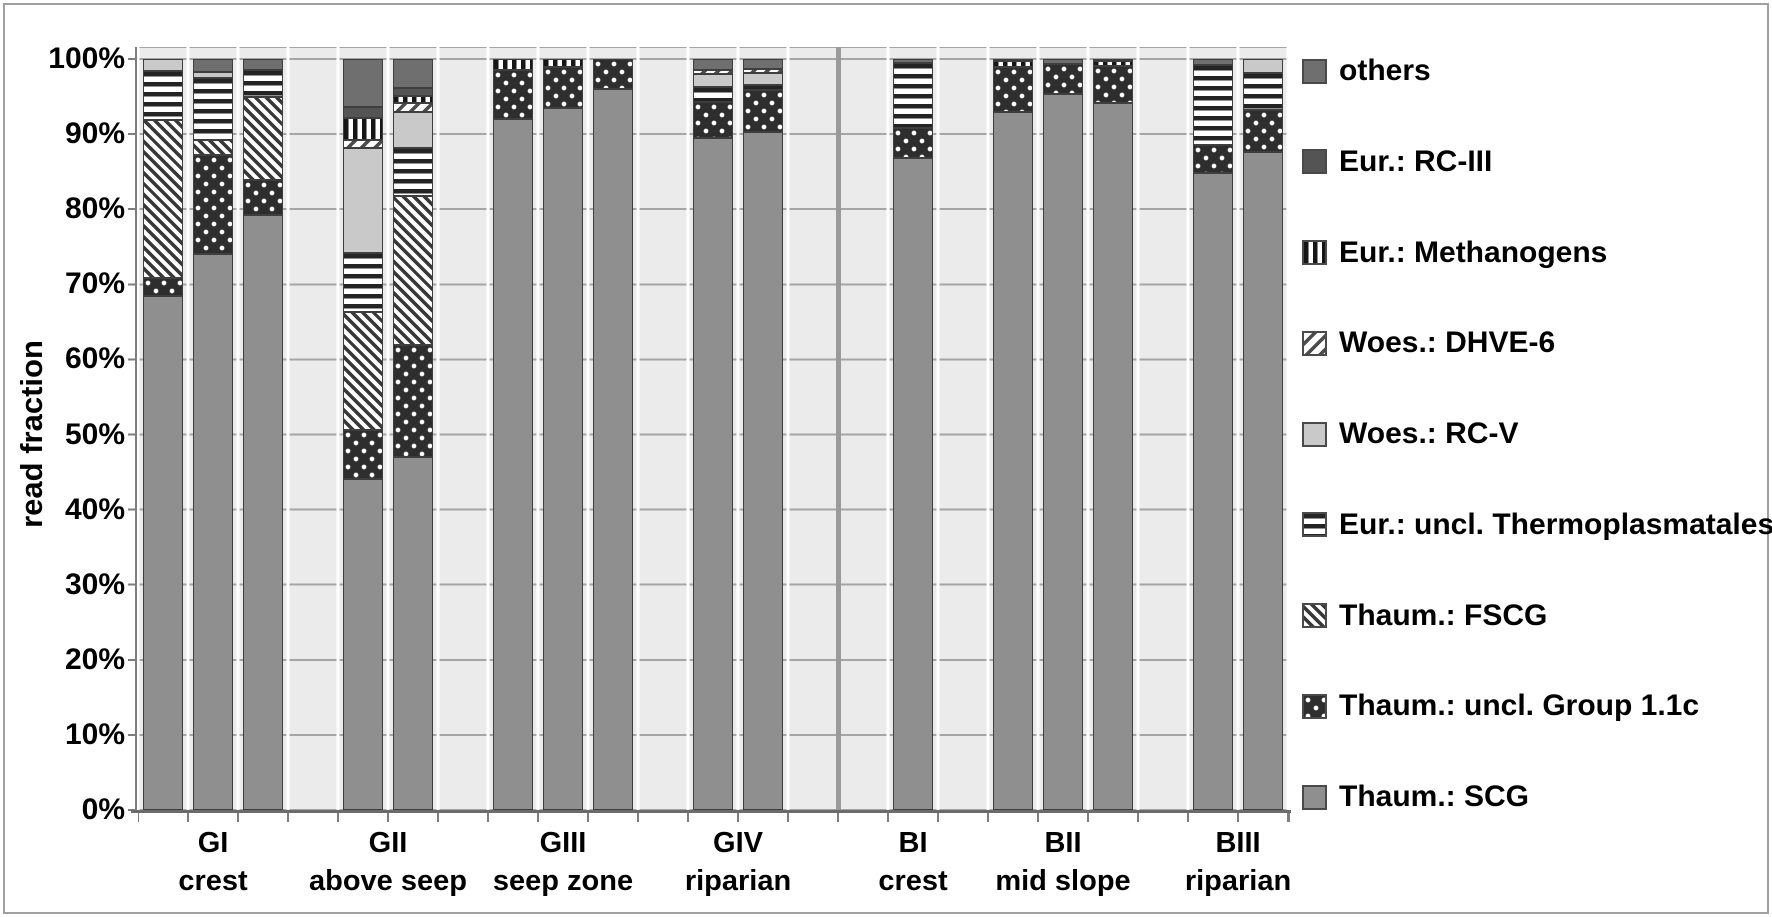  What do you see at coordinates (94, 134) in the screenshot?
I see `y-tick-label: 90%` at bounding box center [94, 134].